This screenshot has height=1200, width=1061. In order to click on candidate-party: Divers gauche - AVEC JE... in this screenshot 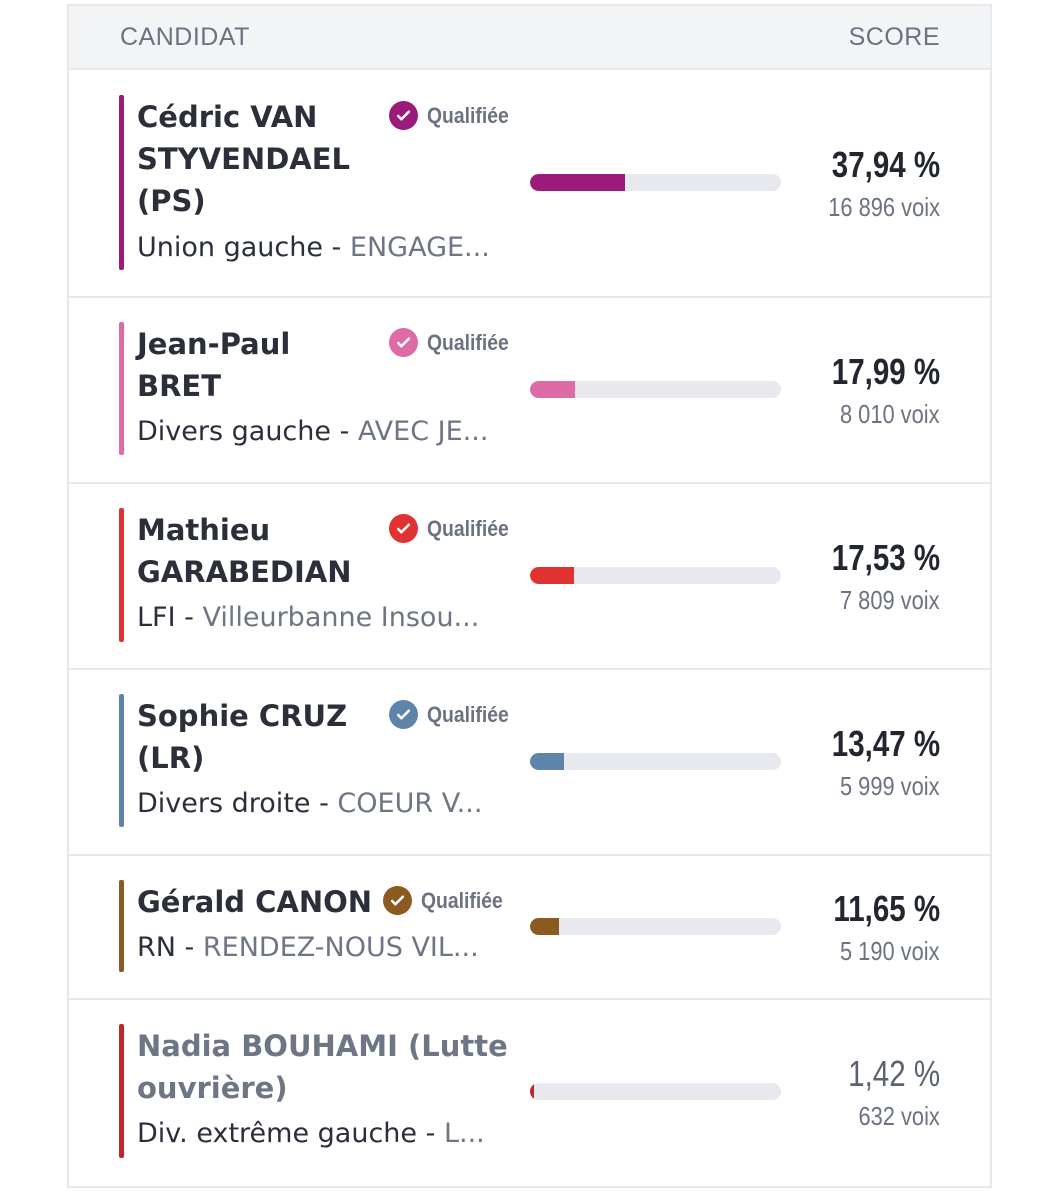, I will do `click(313, 431)`.